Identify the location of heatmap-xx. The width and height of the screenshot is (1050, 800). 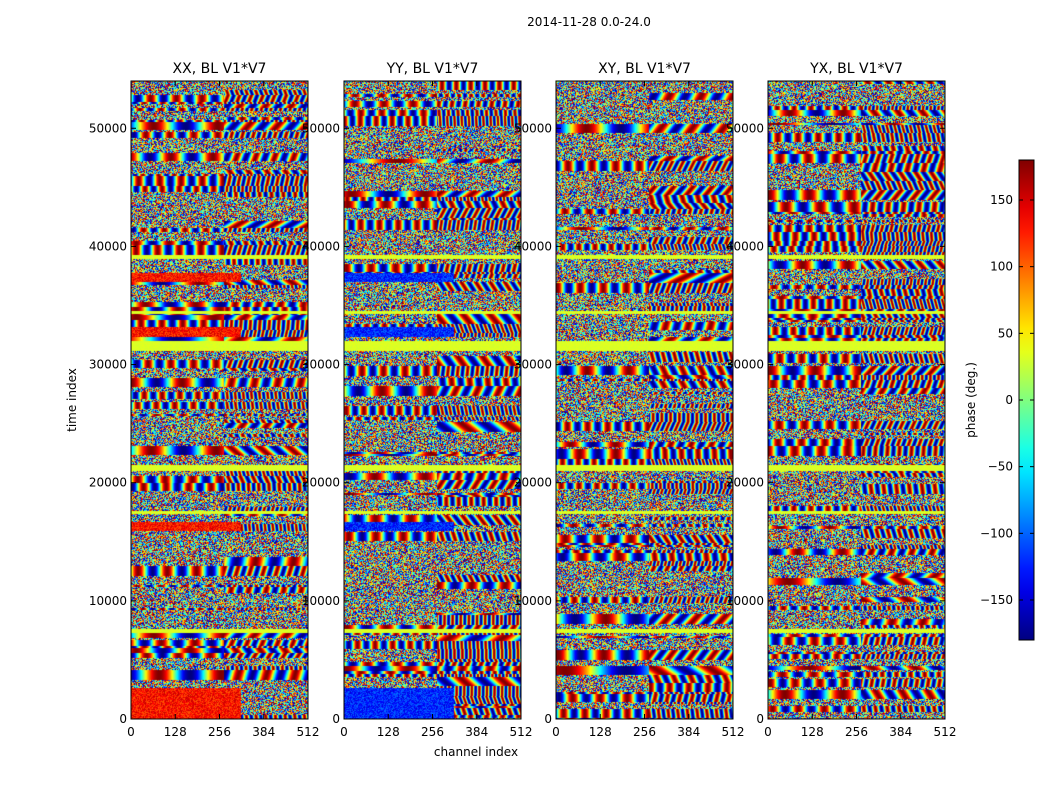
(219, 400).